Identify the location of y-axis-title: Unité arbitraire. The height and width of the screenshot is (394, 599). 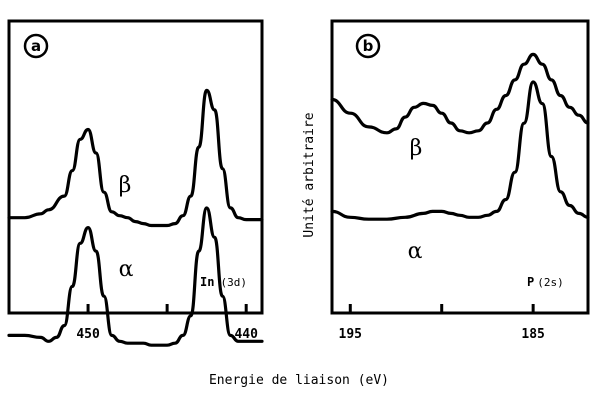
(309, 174).